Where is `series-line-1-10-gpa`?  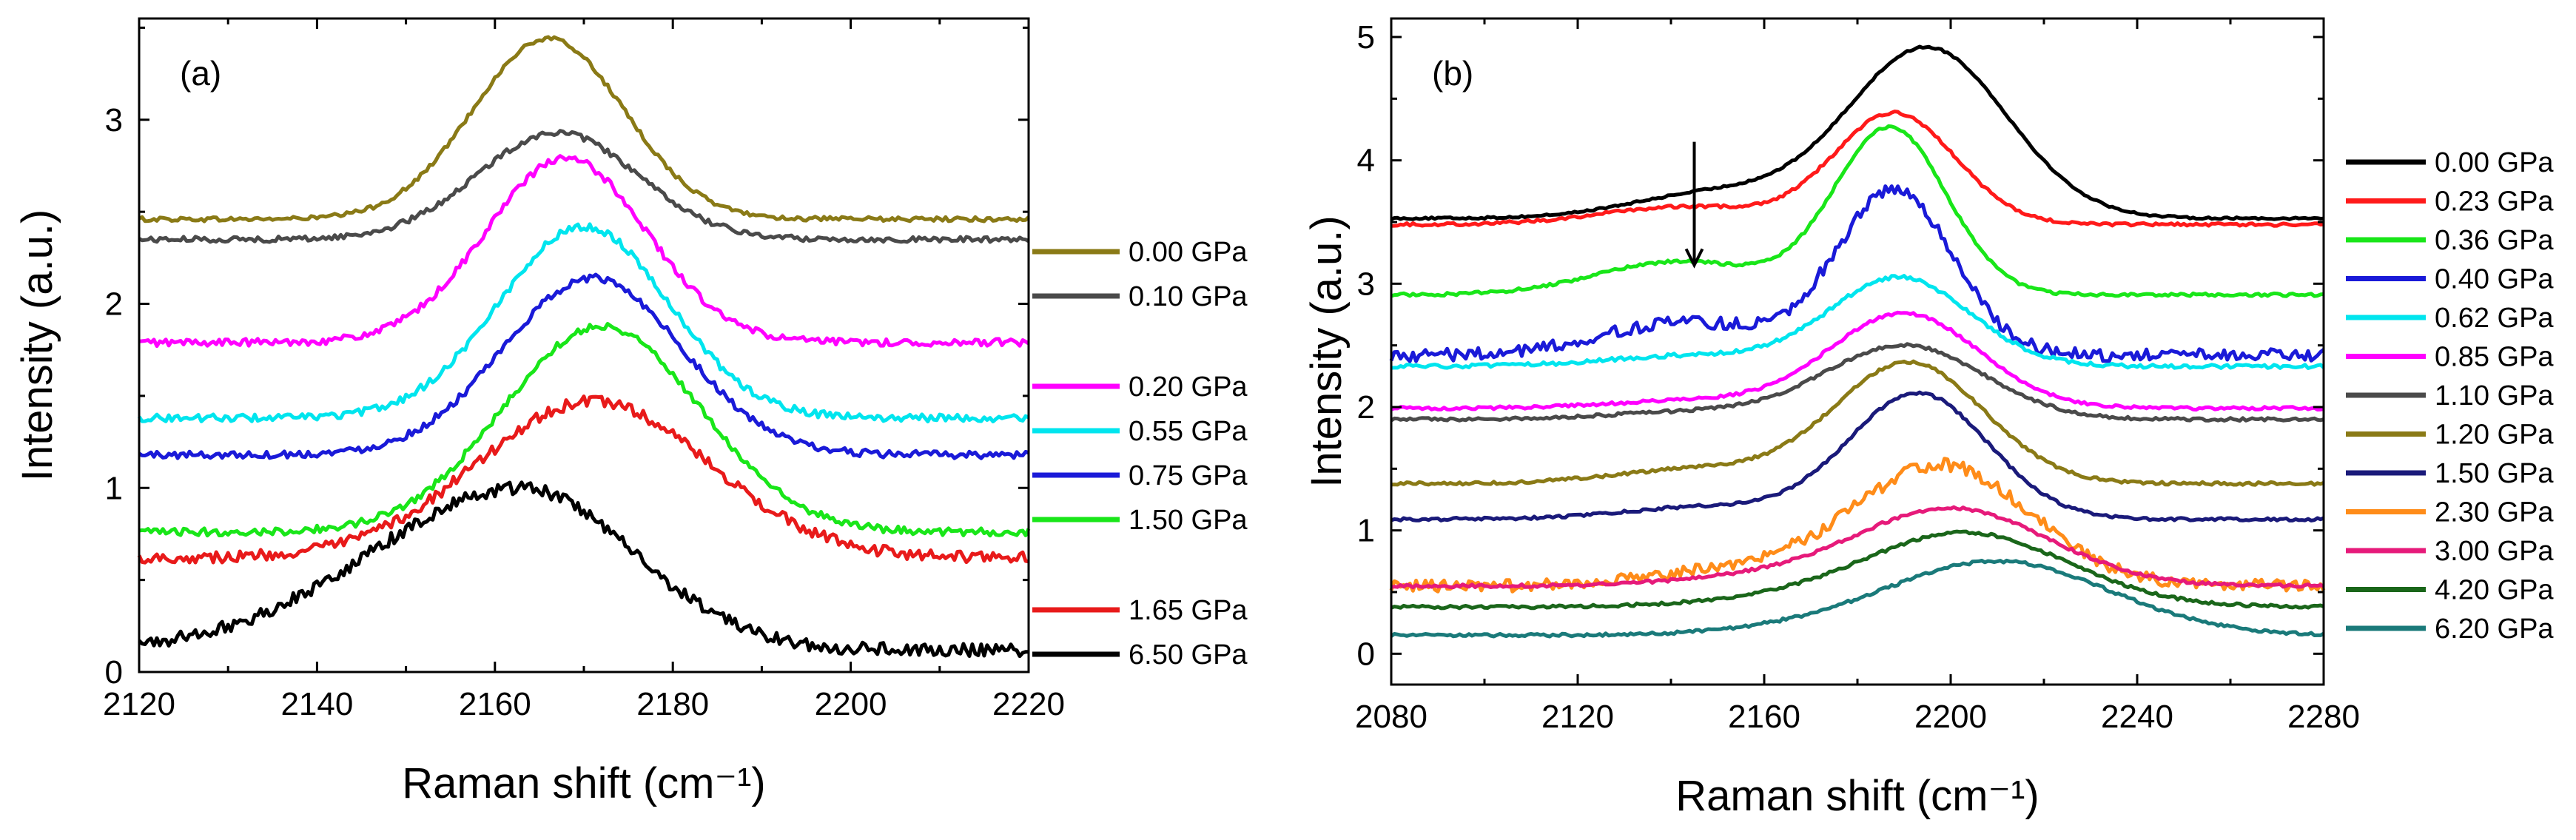 series-line-1-10-gpa is located at coordinates (1857, 383).